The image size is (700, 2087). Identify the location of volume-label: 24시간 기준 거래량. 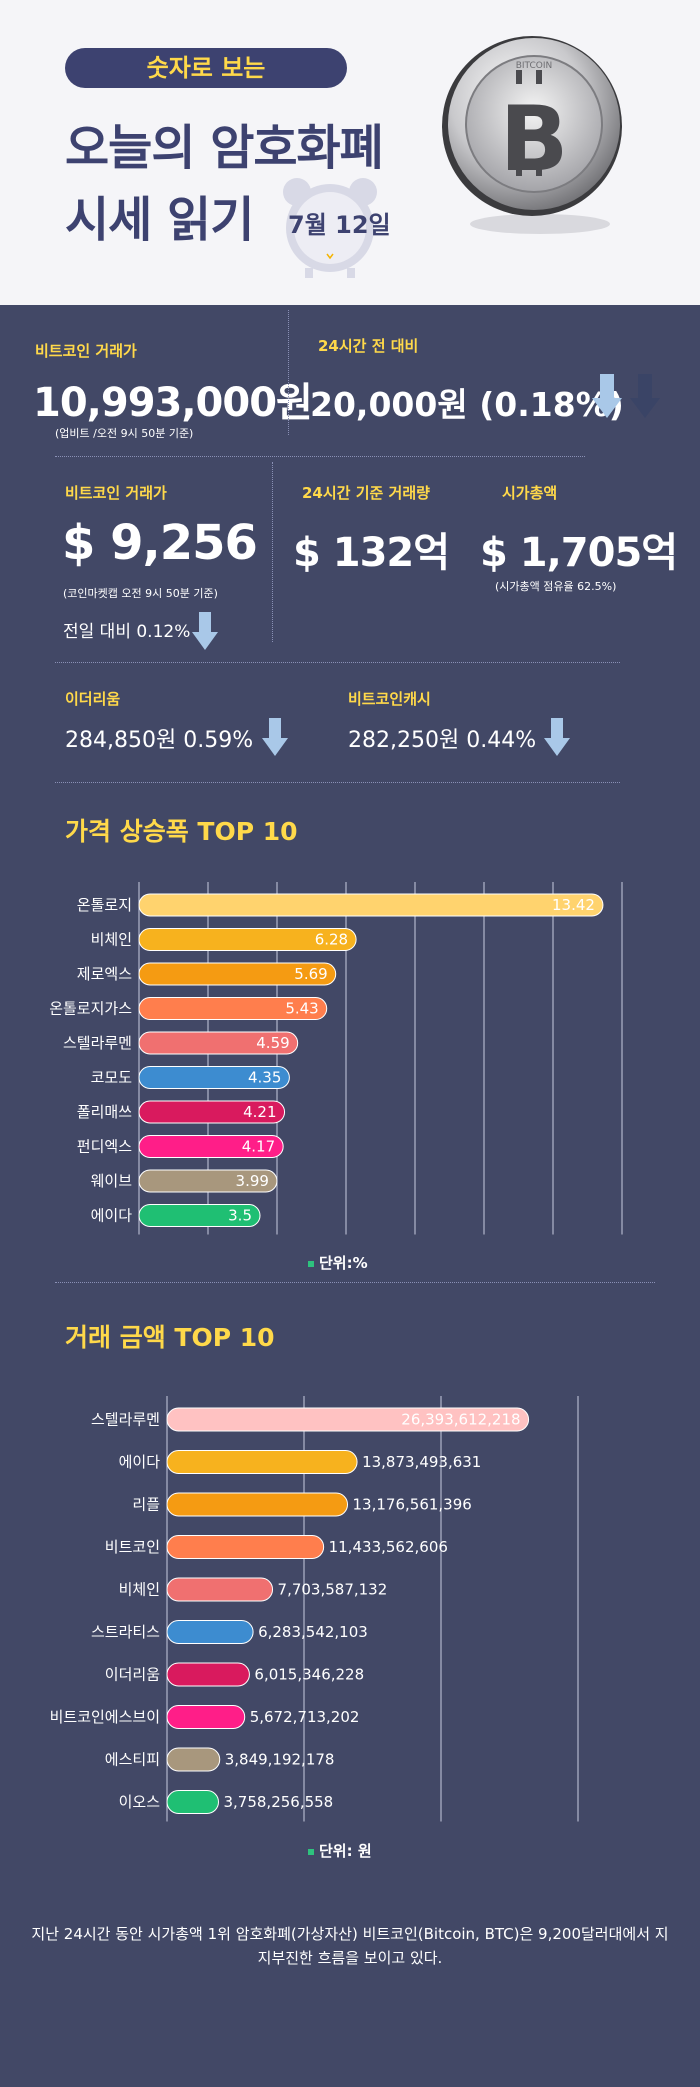
(366, 493).